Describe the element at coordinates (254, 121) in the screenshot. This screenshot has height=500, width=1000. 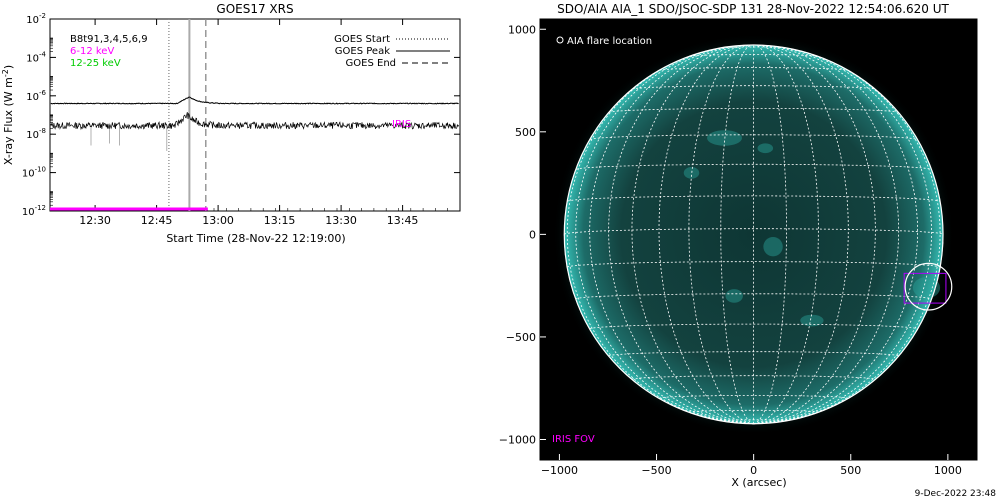
I see `goes-short-channel-series` at that location.